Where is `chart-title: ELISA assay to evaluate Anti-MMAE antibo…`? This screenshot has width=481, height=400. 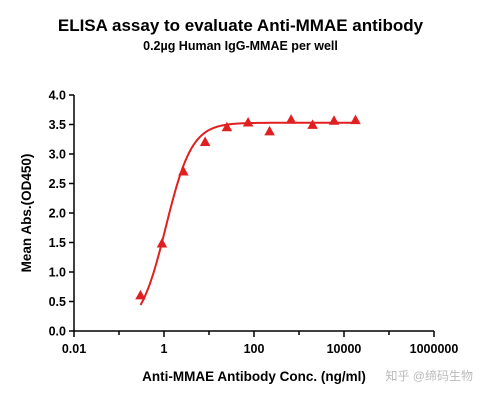
chart-title: ELISA assay to evaluate Anti-MMAE antibo… is located at coordinates (240, 25).